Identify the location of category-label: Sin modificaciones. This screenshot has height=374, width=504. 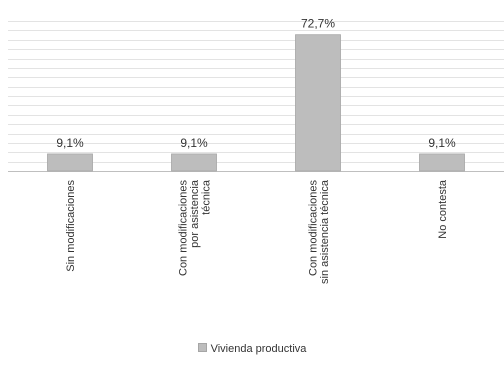
(71, 226).